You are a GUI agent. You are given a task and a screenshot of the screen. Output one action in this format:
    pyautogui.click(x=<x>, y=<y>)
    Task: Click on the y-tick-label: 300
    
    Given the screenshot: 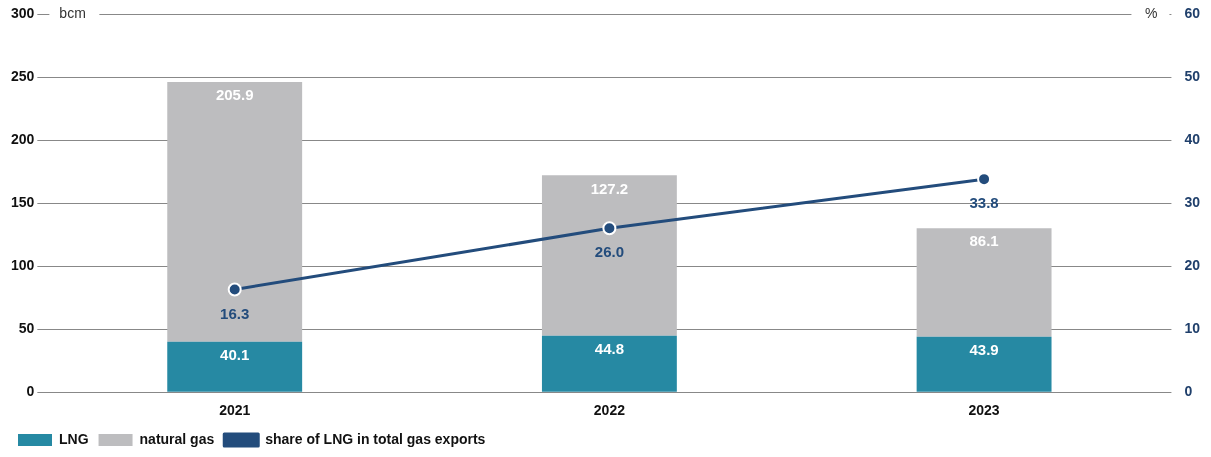 What is the action you would take?
    pyautogui.click(x=23, y=12)
    